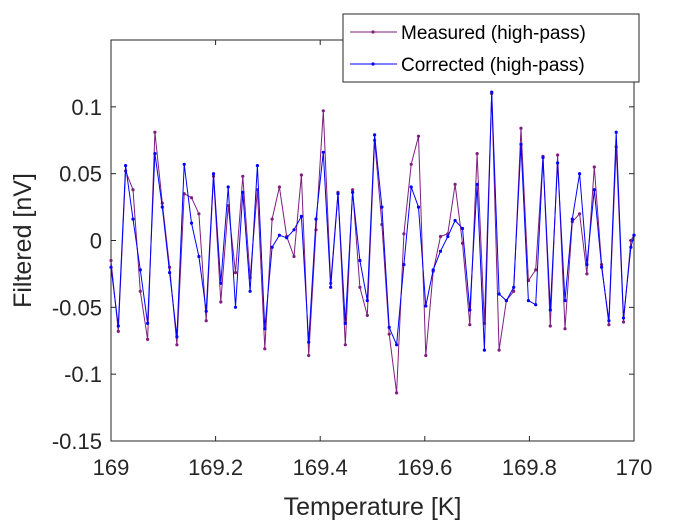 The width and height of the screenshot is (700, 525). Describe the element at coordinates (77, 307) in the screenshot. I see `y-tick-label: -0.05` at that location.